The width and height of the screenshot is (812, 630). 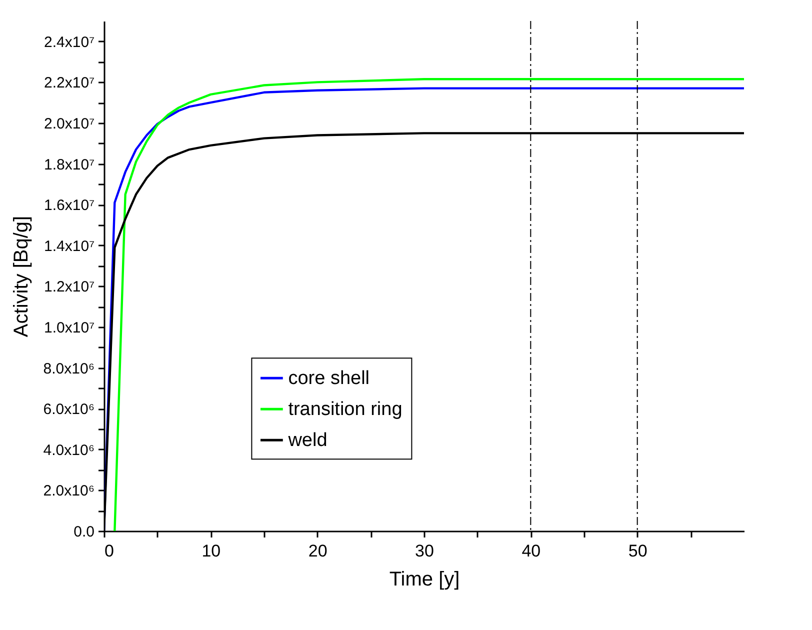 I want to click on x-tick-label: 20, so click(x=318, y=551).